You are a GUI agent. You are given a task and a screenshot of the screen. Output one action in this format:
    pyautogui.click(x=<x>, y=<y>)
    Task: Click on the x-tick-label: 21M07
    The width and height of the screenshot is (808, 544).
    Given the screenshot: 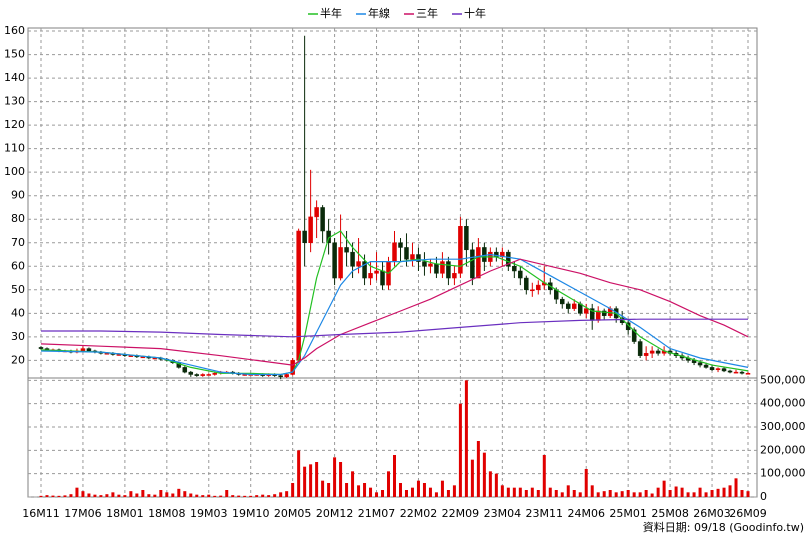 What is the action you would take?
    pyautogui.click(x=377, y=513)
    